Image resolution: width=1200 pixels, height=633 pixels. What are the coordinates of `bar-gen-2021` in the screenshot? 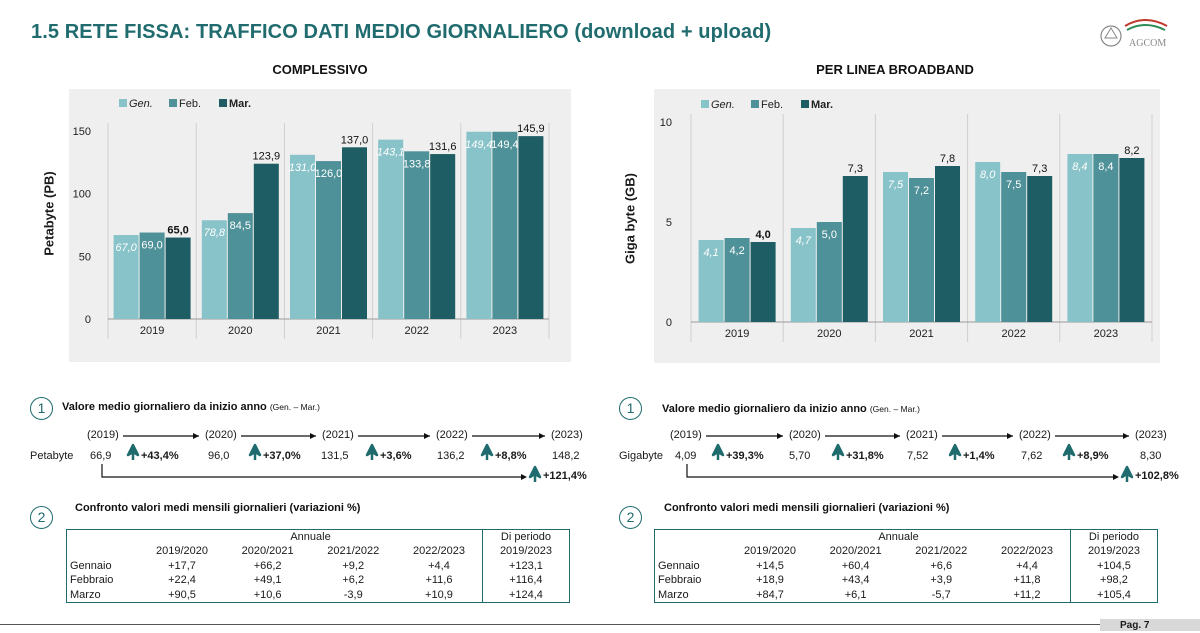 It's located at (302, 236).